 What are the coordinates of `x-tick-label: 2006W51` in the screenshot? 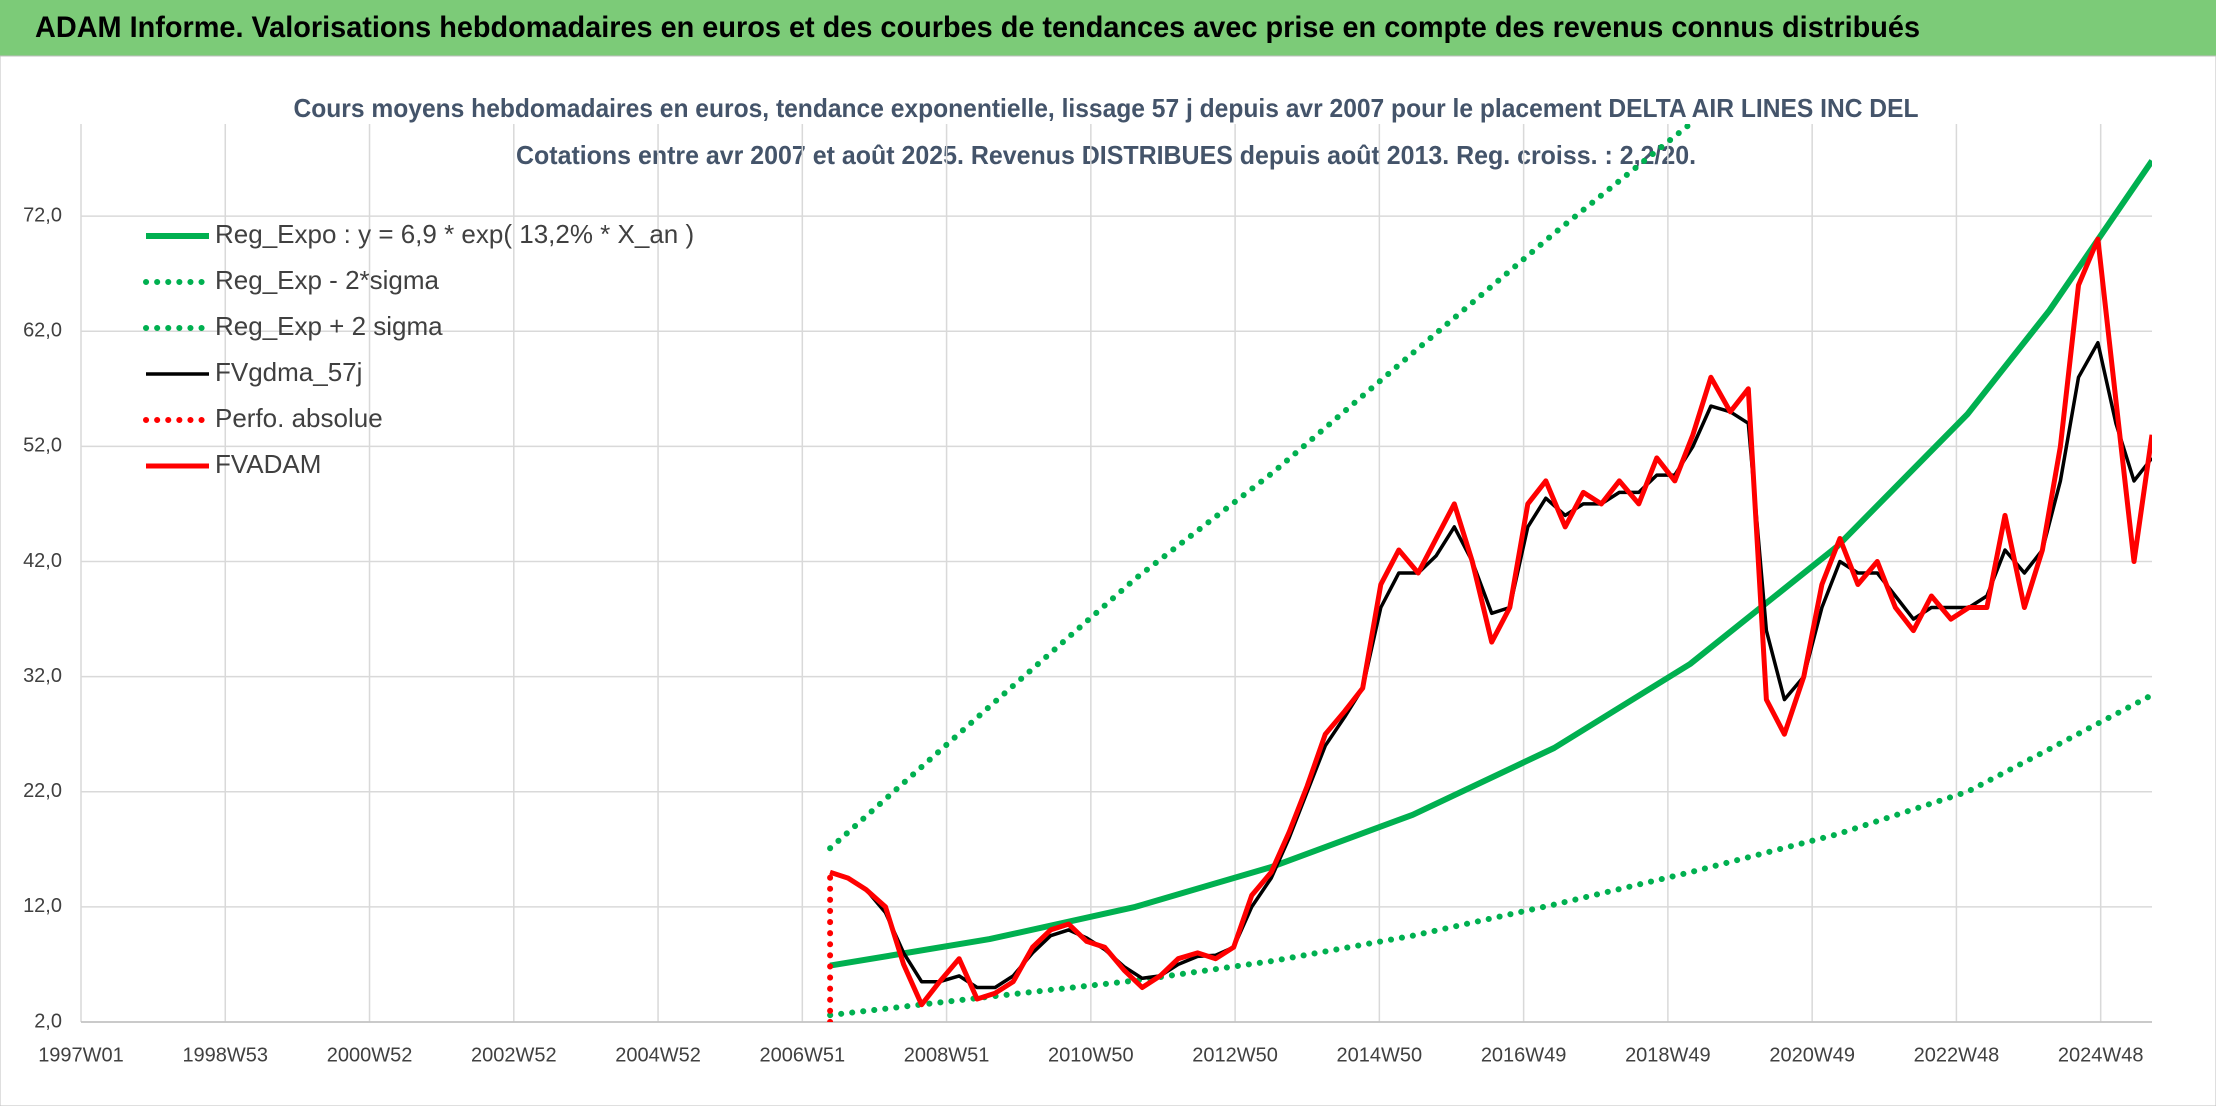 It's located at (803, 1055).